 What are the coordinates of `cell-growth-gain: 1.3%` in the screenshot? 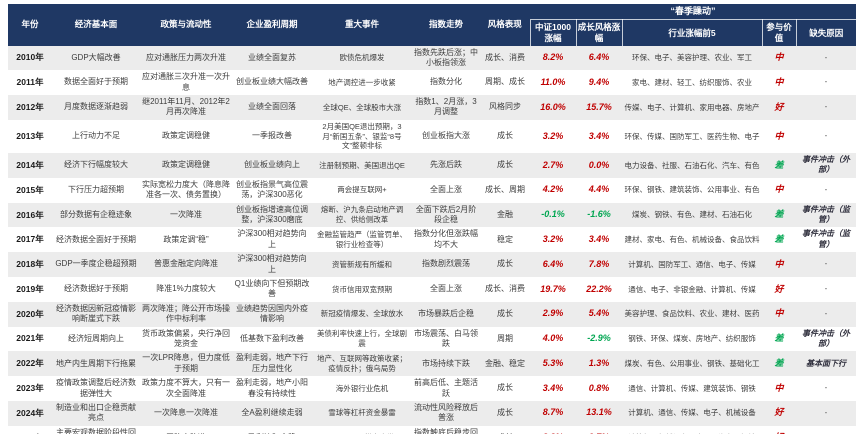 It's located at (599, 364).